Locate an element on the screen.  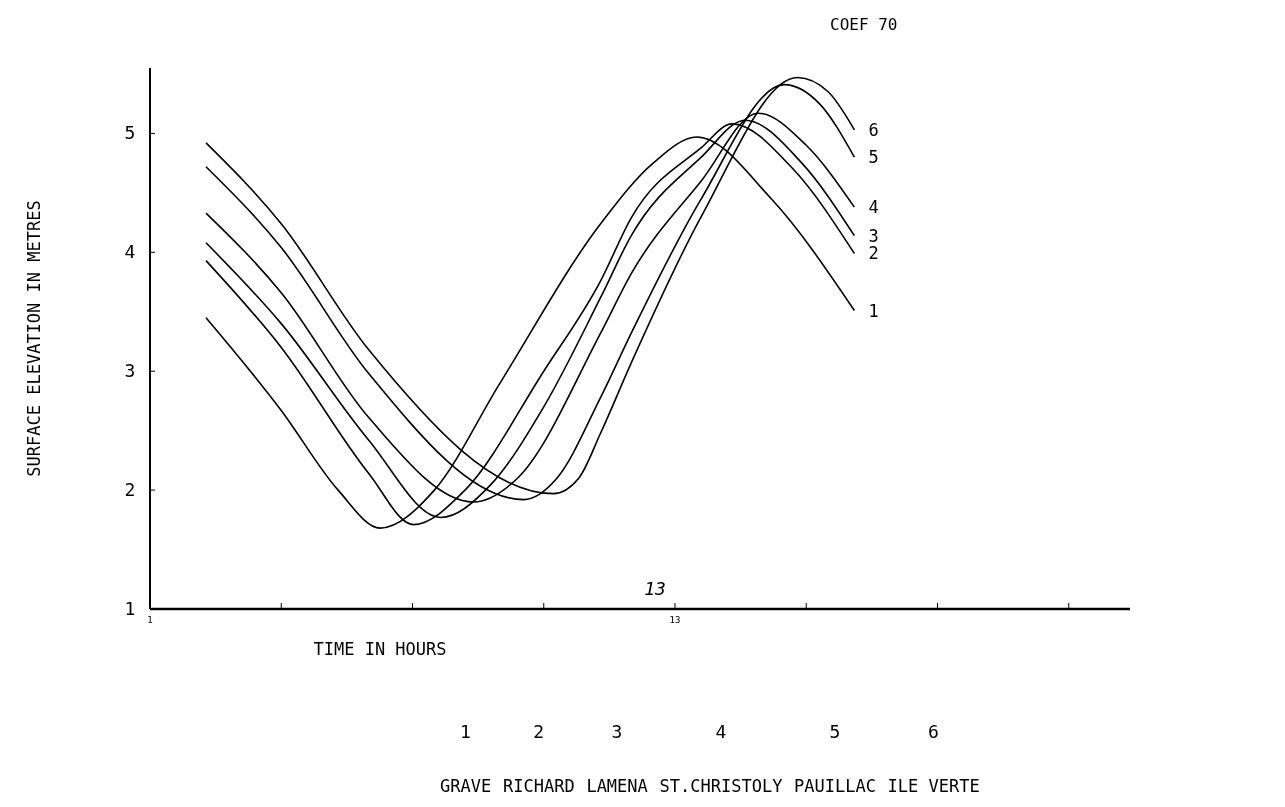
text: 2 is located at coordinates (539, 731).